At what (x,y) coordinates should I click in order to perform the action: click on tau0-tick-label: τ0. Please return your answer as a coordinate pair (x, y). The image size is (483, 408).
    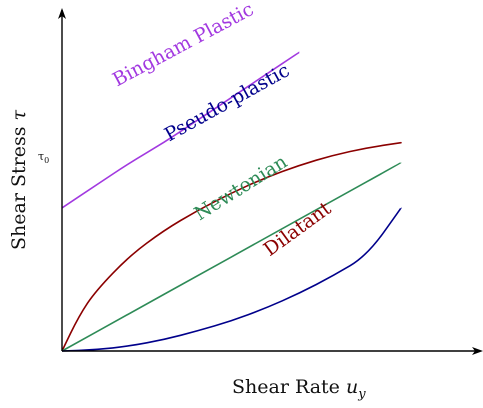
    Looking at the image, I should click on (43, 157).